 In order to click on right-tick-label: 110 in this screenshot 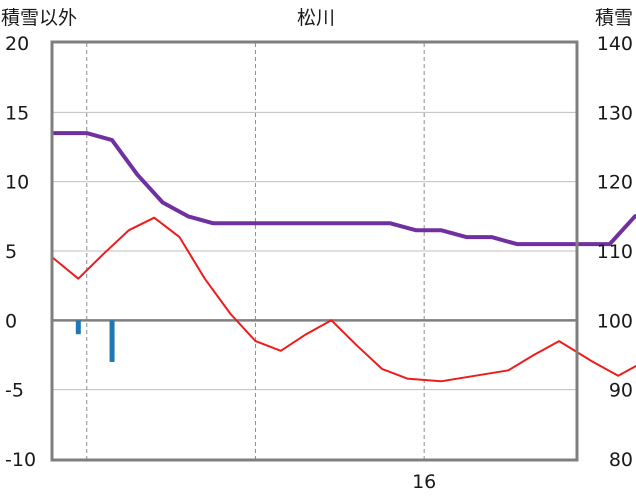, I will do `click(615, 252)`.